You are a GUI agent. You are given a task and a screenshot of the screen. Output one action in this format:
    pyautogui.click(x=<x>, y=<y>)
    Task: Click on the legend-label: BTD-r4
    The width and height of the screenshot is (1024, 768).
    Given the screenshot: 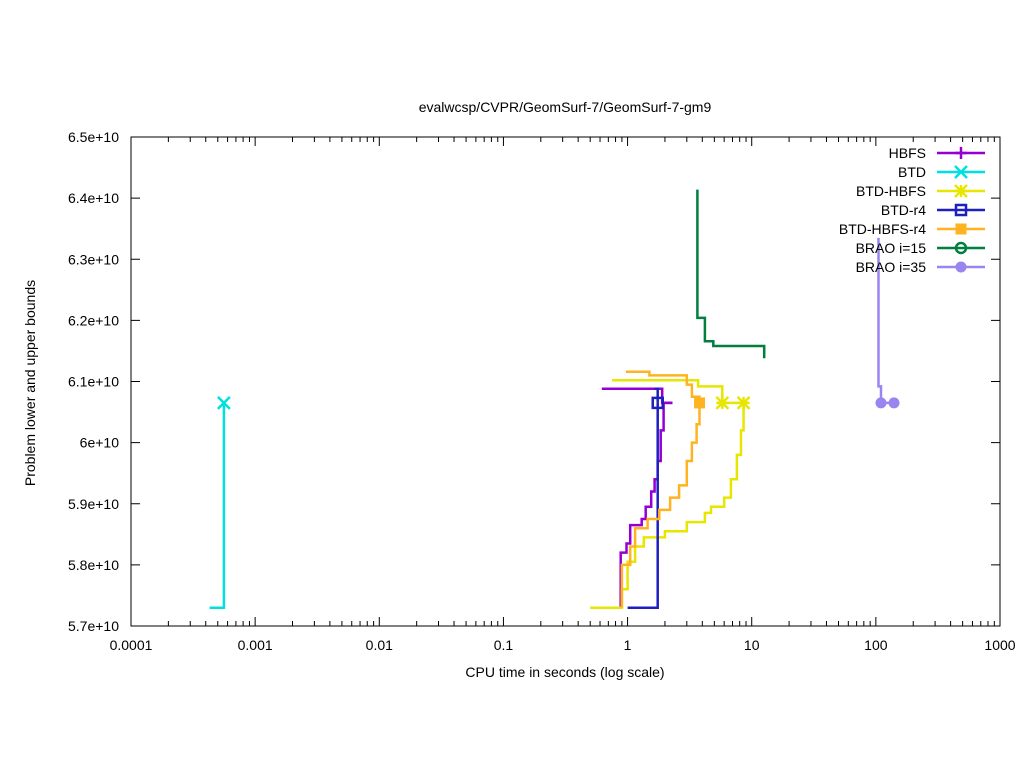 What is the action you would take?
    pyautogui.click(x=903, y=210)
    